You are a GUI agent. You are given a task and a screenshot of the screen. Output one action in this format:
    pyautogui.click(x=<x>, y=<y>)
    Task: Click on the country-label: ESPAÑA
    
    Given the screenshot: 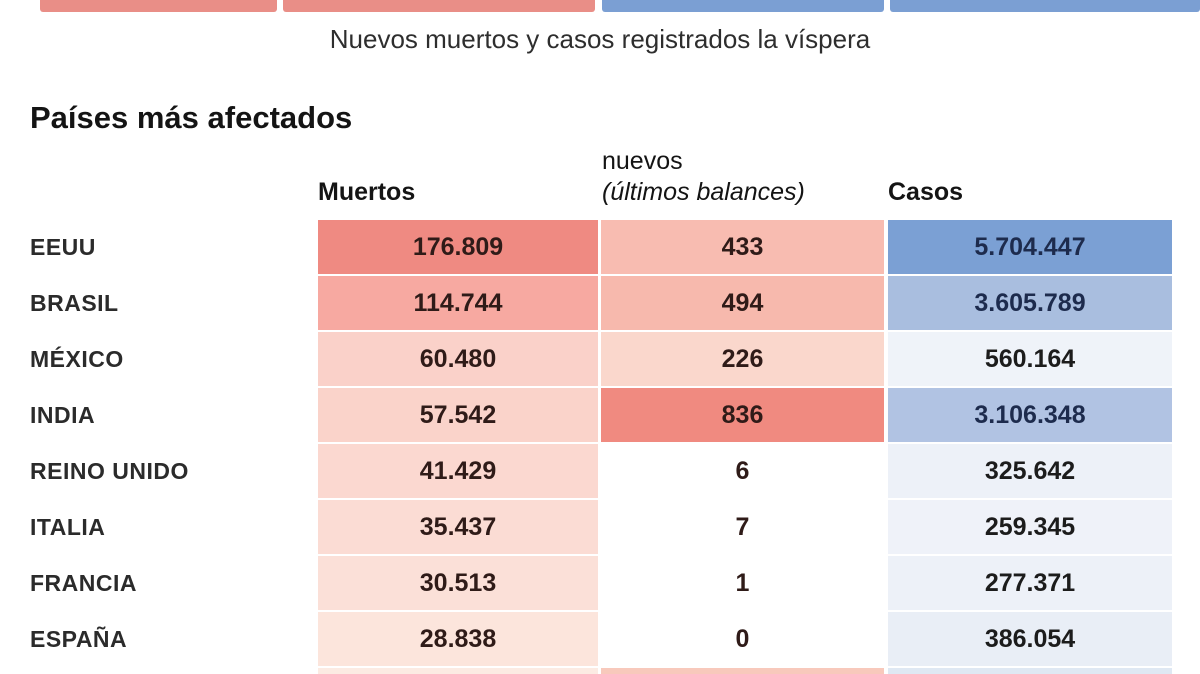 What is the action you would take?
    pyautogui.click(x=79, y=638)
    